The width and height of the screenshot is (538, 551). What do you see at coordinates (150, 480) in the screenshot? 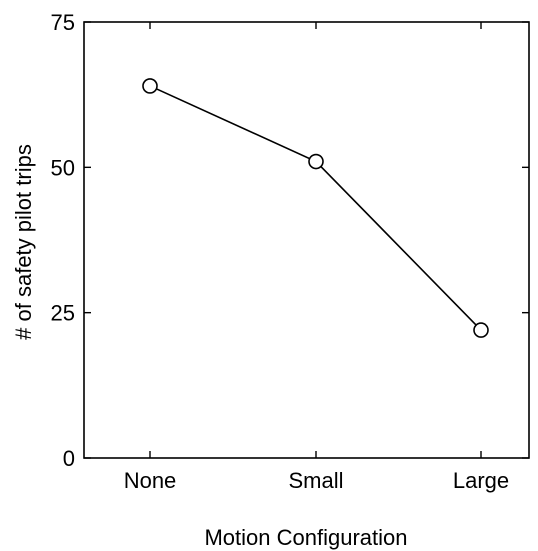
I see `x-tick-label: None` at bounding box center [150, 480].